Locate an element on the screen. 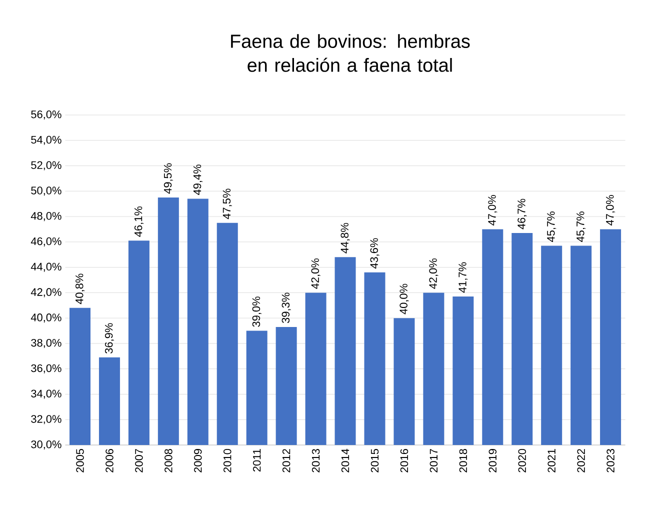  y-tick-label: 36,0% is located at coordinates (46, 369).